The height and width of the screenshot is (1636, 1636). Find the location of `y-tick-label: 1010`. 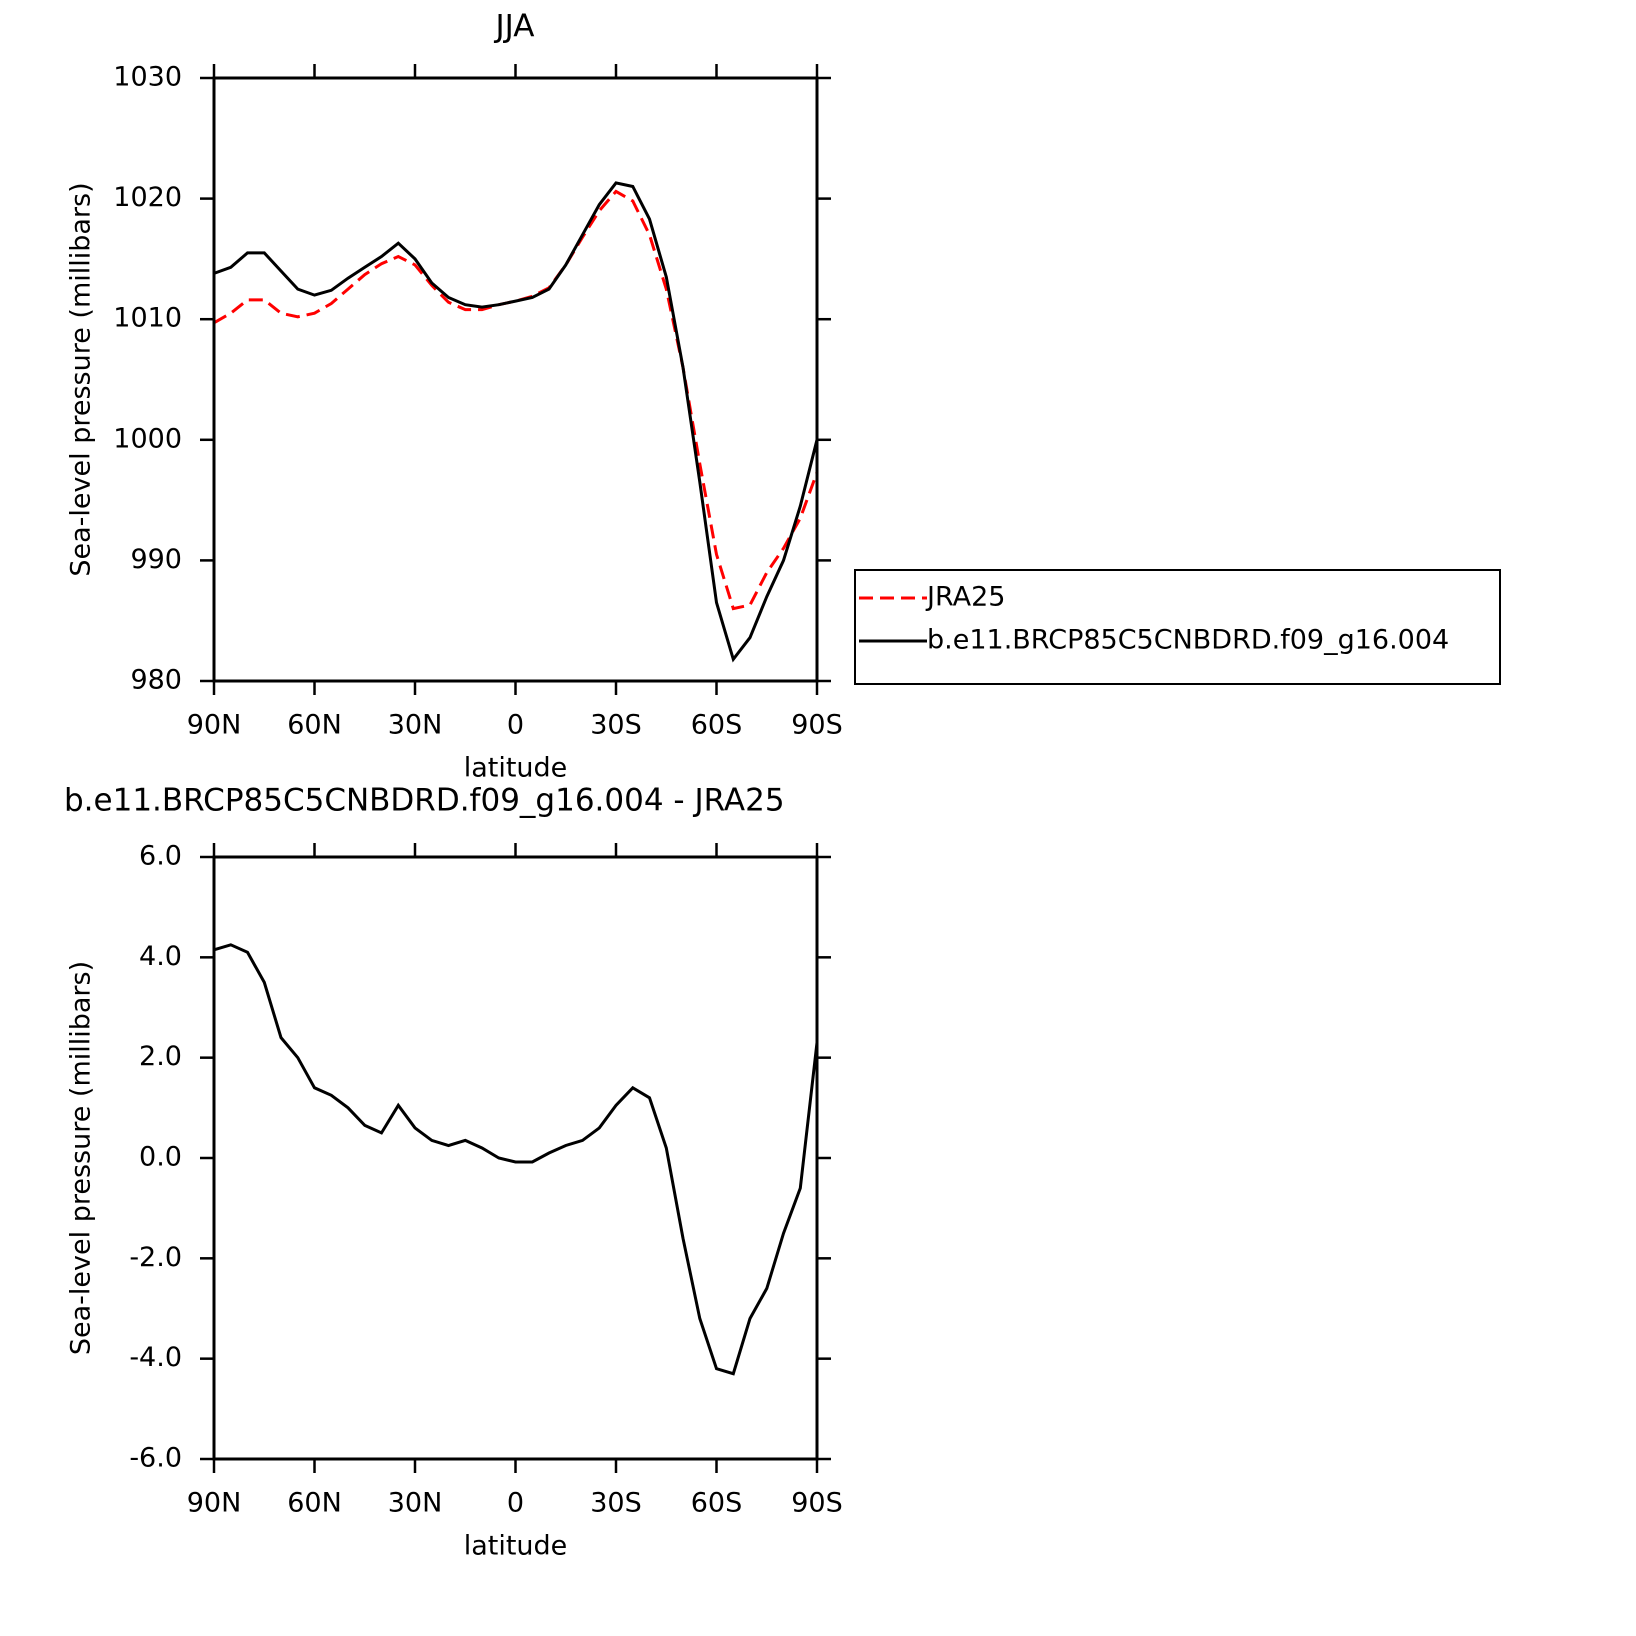

y-tick-label: 1010 is located at coordinates (147, 318).